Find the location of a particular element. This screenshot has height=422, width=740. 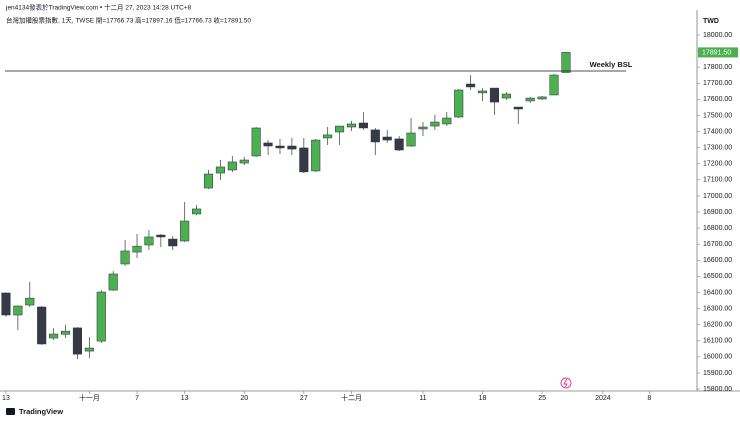

y-tick-label: 16800.00 is located at coordinates (717, 228).